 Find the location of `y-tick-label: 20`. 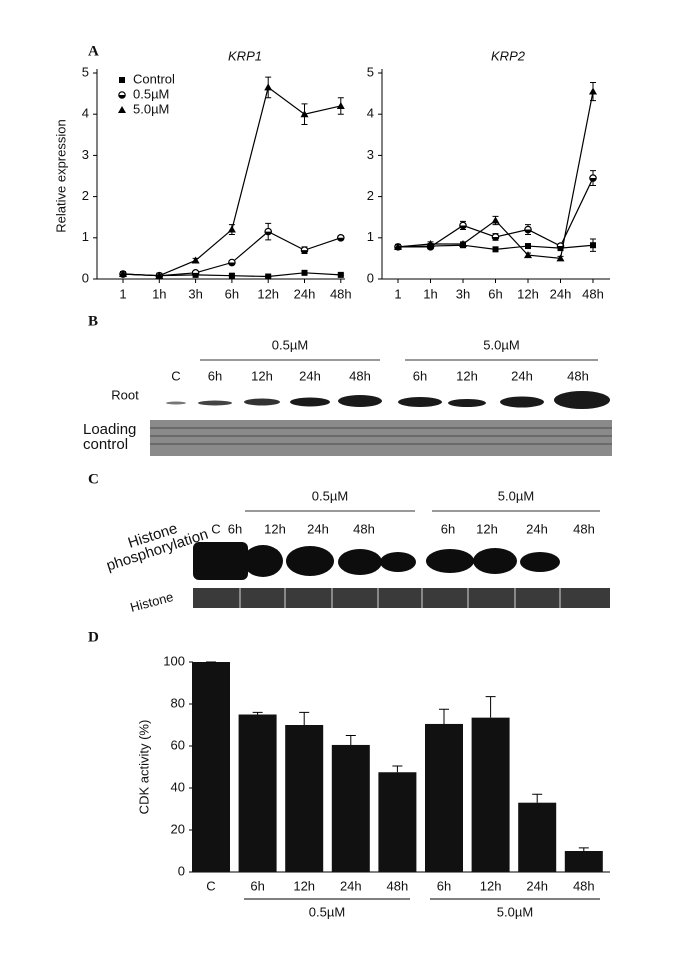

y-tick-label: 20 is located at coordinates (178, 828).